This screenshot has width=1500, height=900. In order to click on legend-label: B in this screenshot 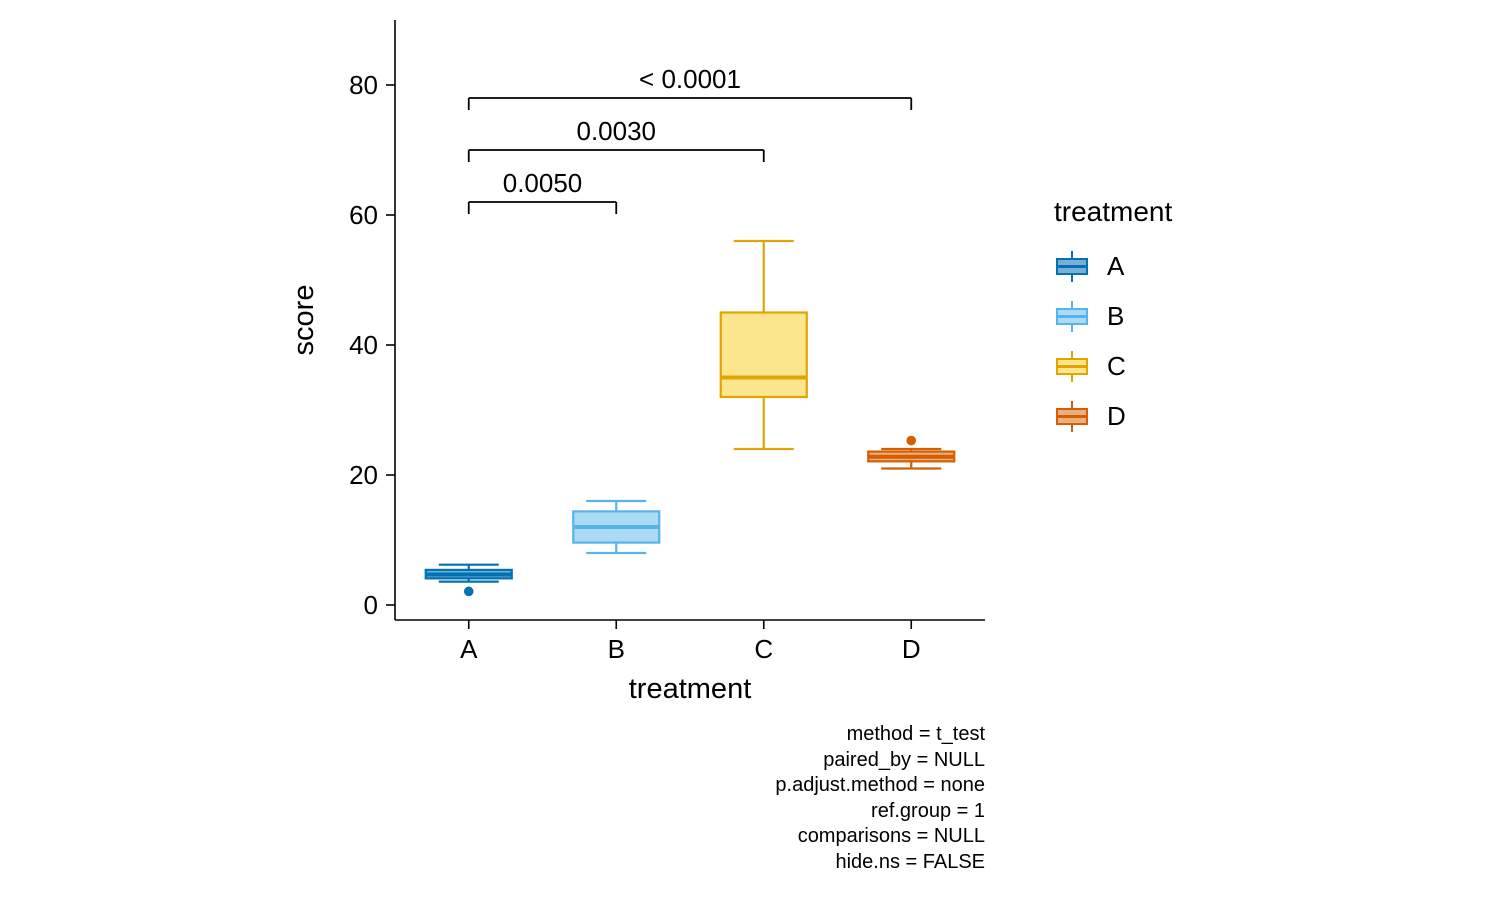, I will do `click(1116, 316)`.